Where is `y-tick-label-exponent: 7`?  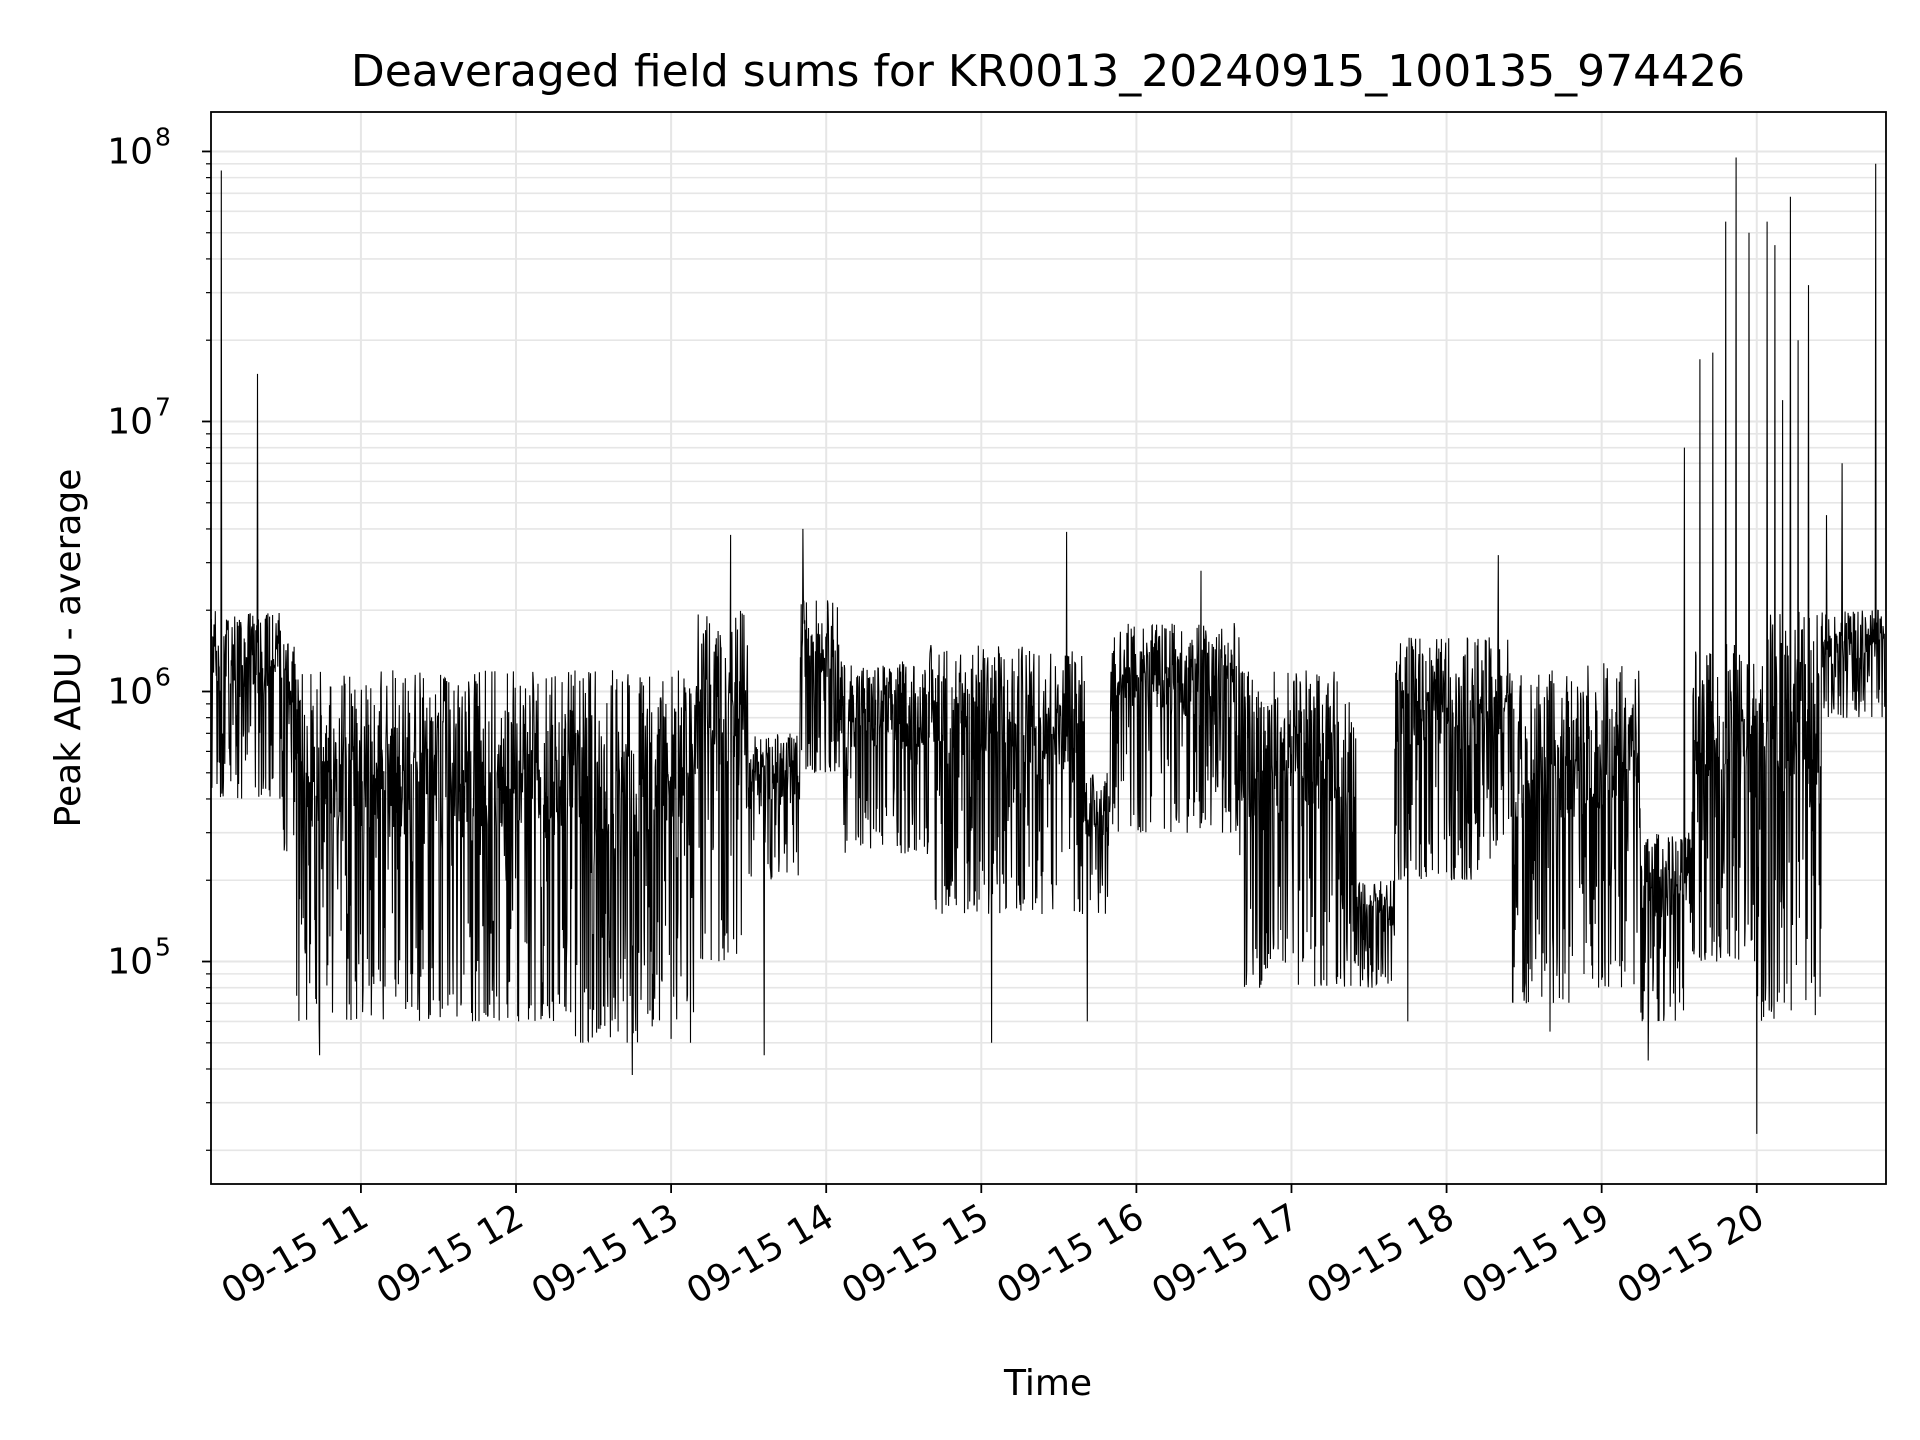 y-tick-label-exponent: 7 is located at coordinates (163, 406).